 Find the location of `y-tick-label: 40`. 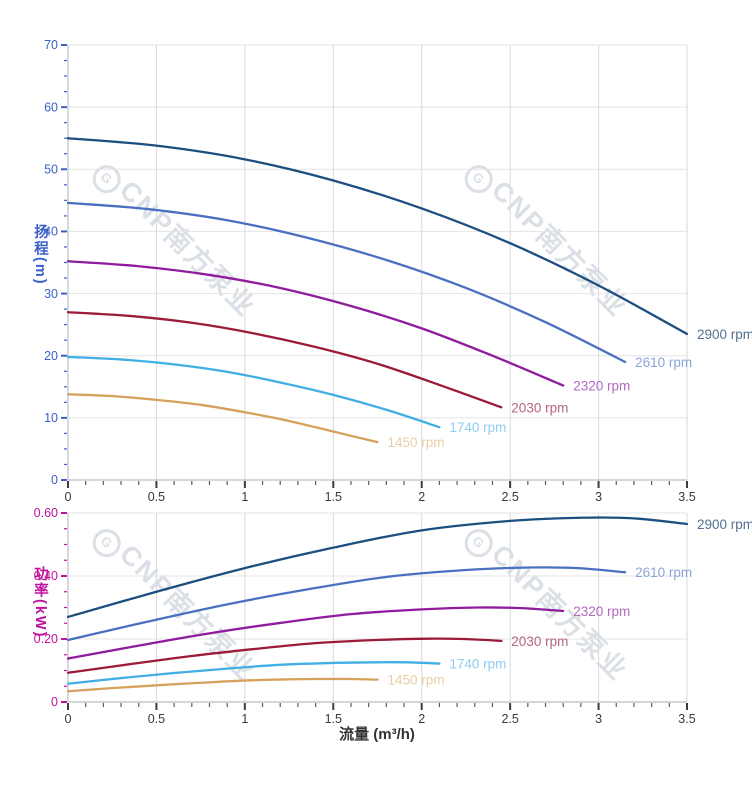

y-tick-label: 40 is located at coordinates (51, 232).